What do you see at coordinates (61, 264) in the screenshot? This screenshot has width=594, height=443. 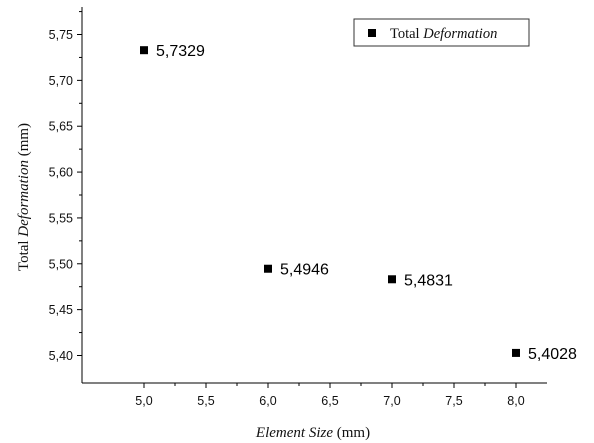 I see `y-tick-label: 5,50` at bounding box center [61, 264].